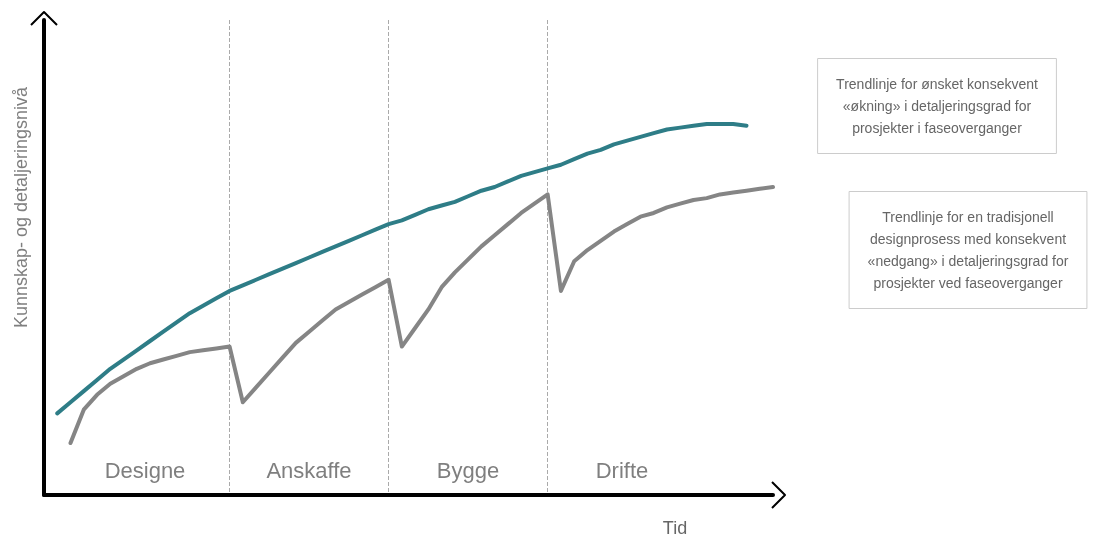 The image size is (1115, 539). What do you see at coordinates (468, 470) in the screenshot?
I see `annotation: Bygge` at bounding box center [468, 470].